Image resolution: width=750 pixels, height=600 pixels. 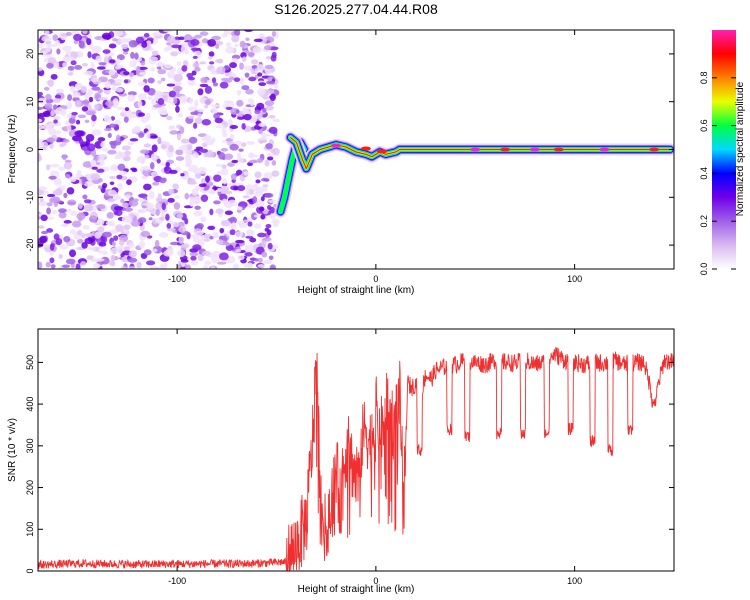 I want to click on colorbar-label: Normalized spectral amplitude, so click(x=740, y=148).